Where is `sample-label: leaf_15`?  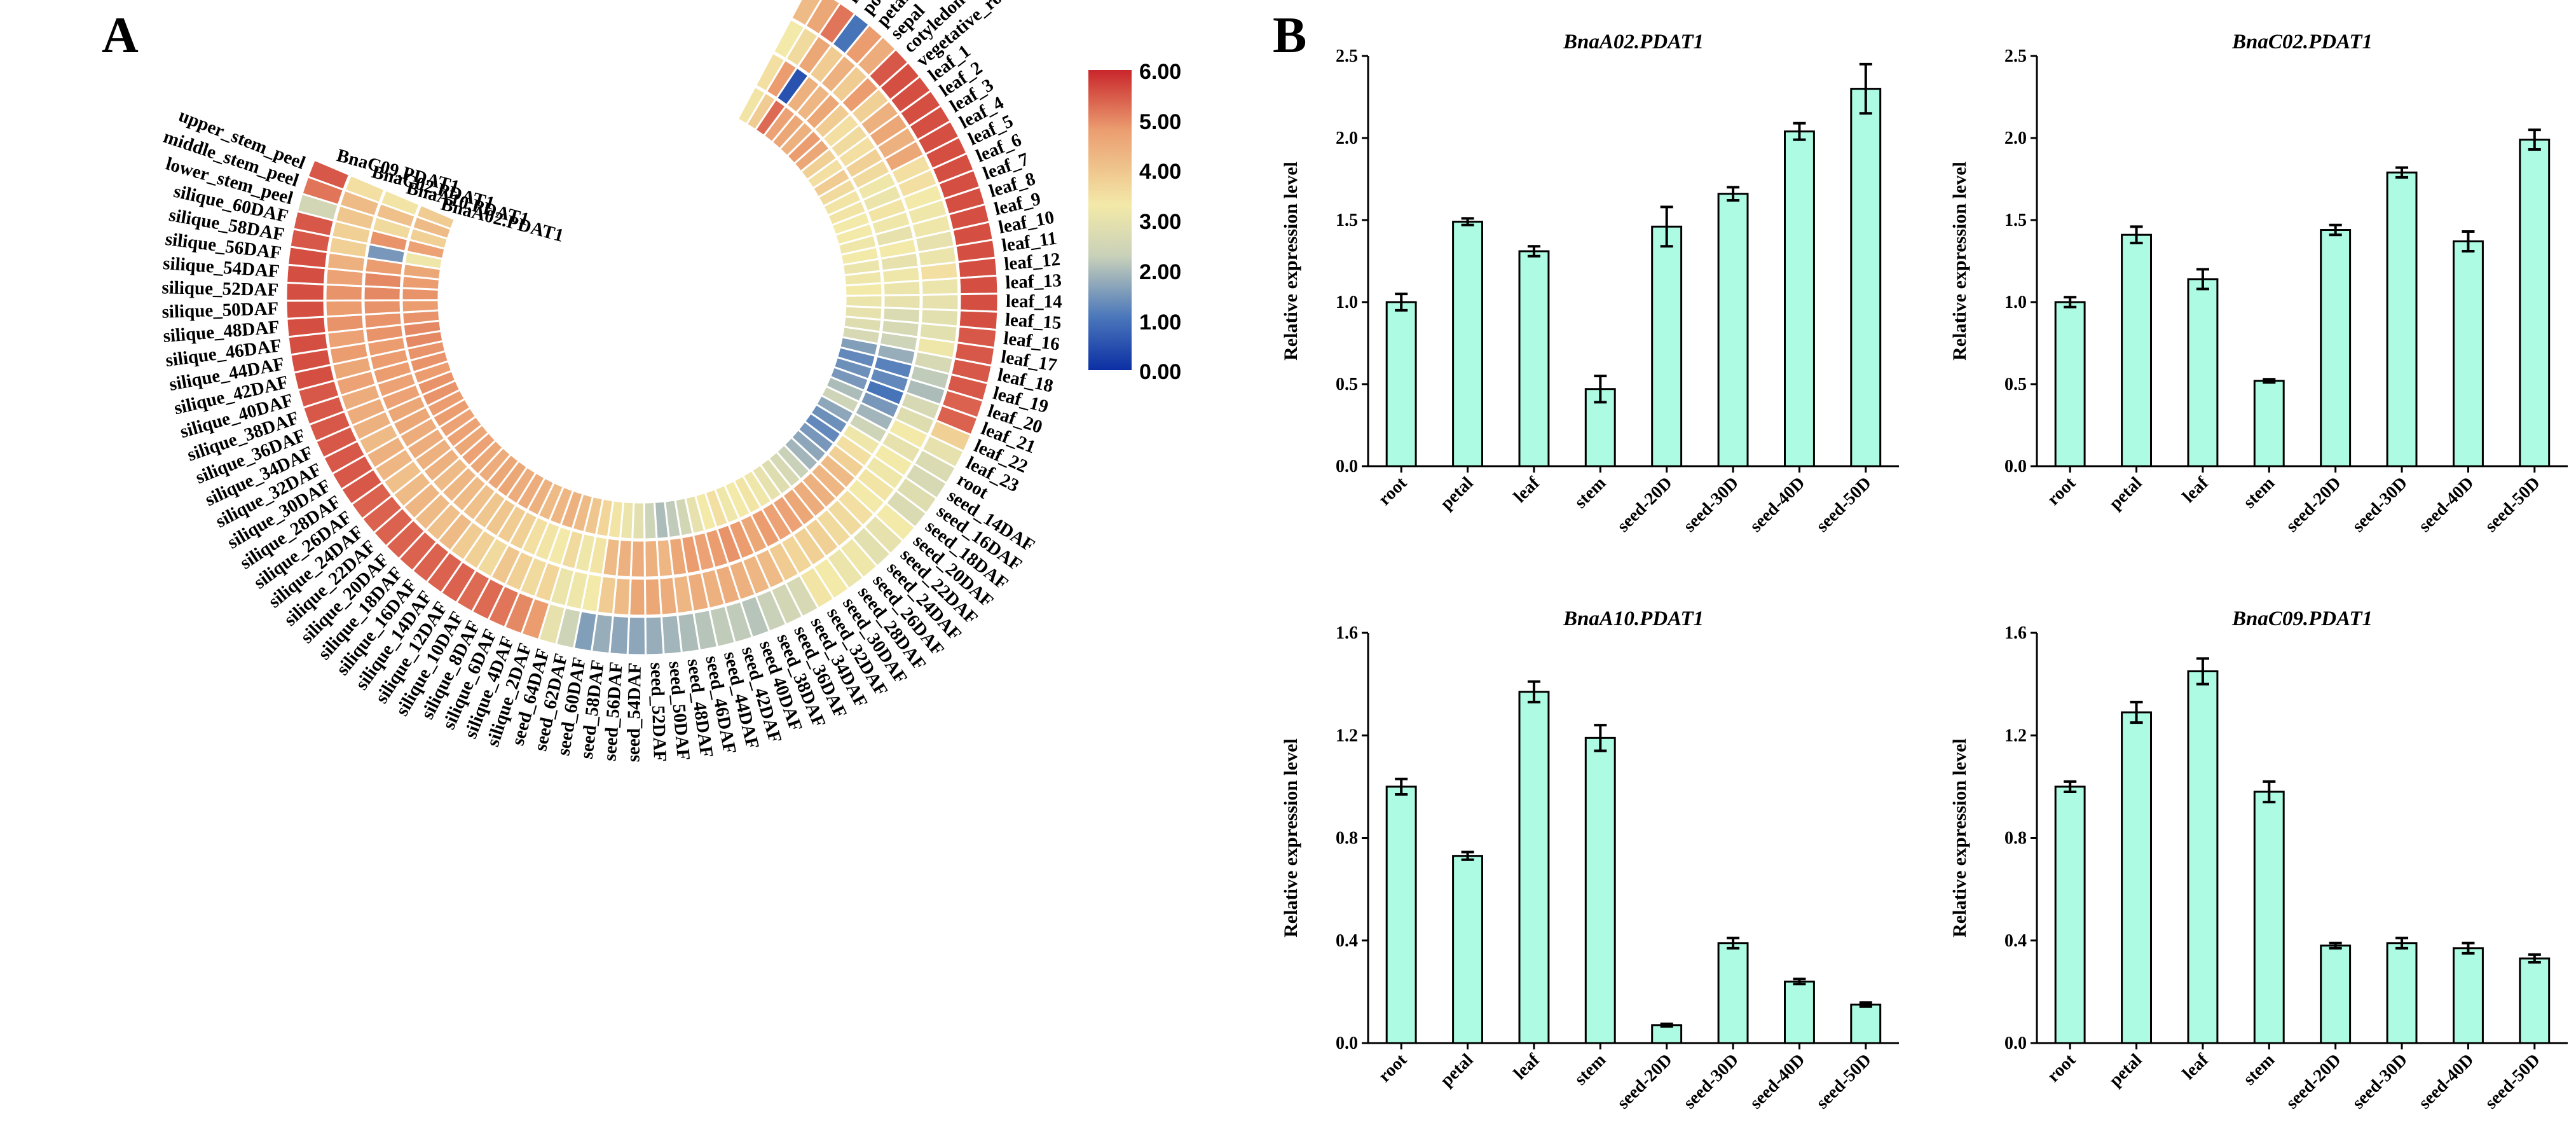 sample-label: leaf_15 is located at coordinates (1033, 321).